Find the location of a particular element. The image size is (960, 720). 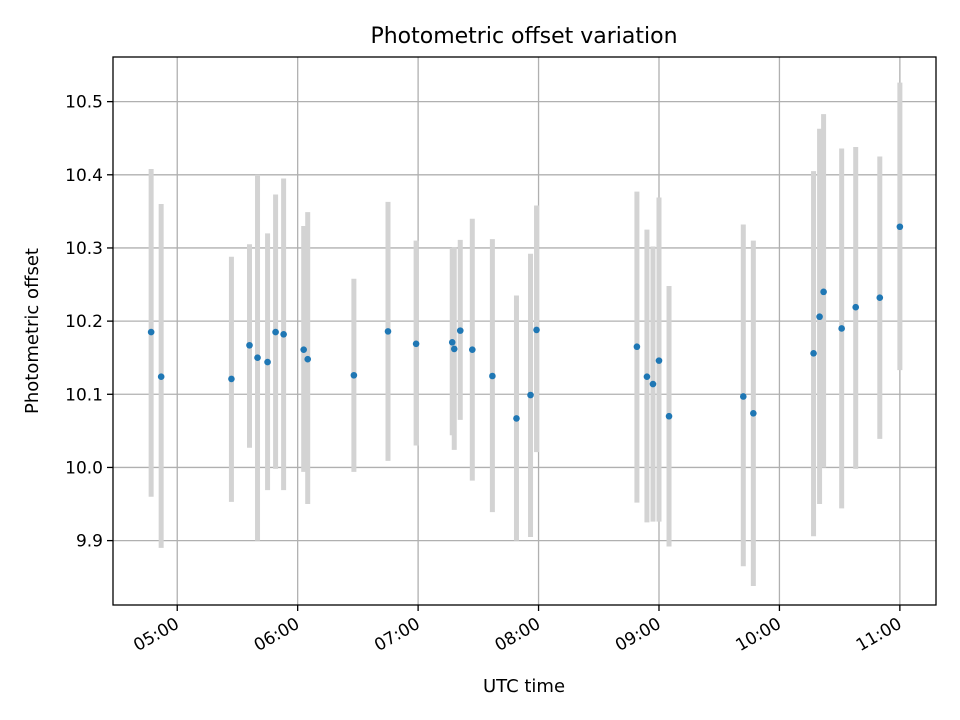

y-tick-label: 10.2 is located at coordinates (84, 322).